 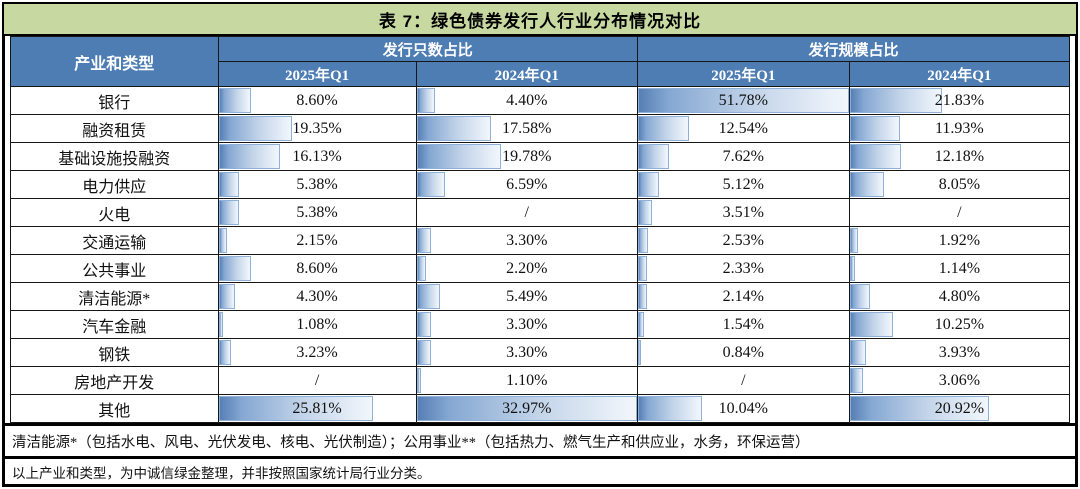 I want to click on value-cell: 6.59%, so click(x=526, y=184).